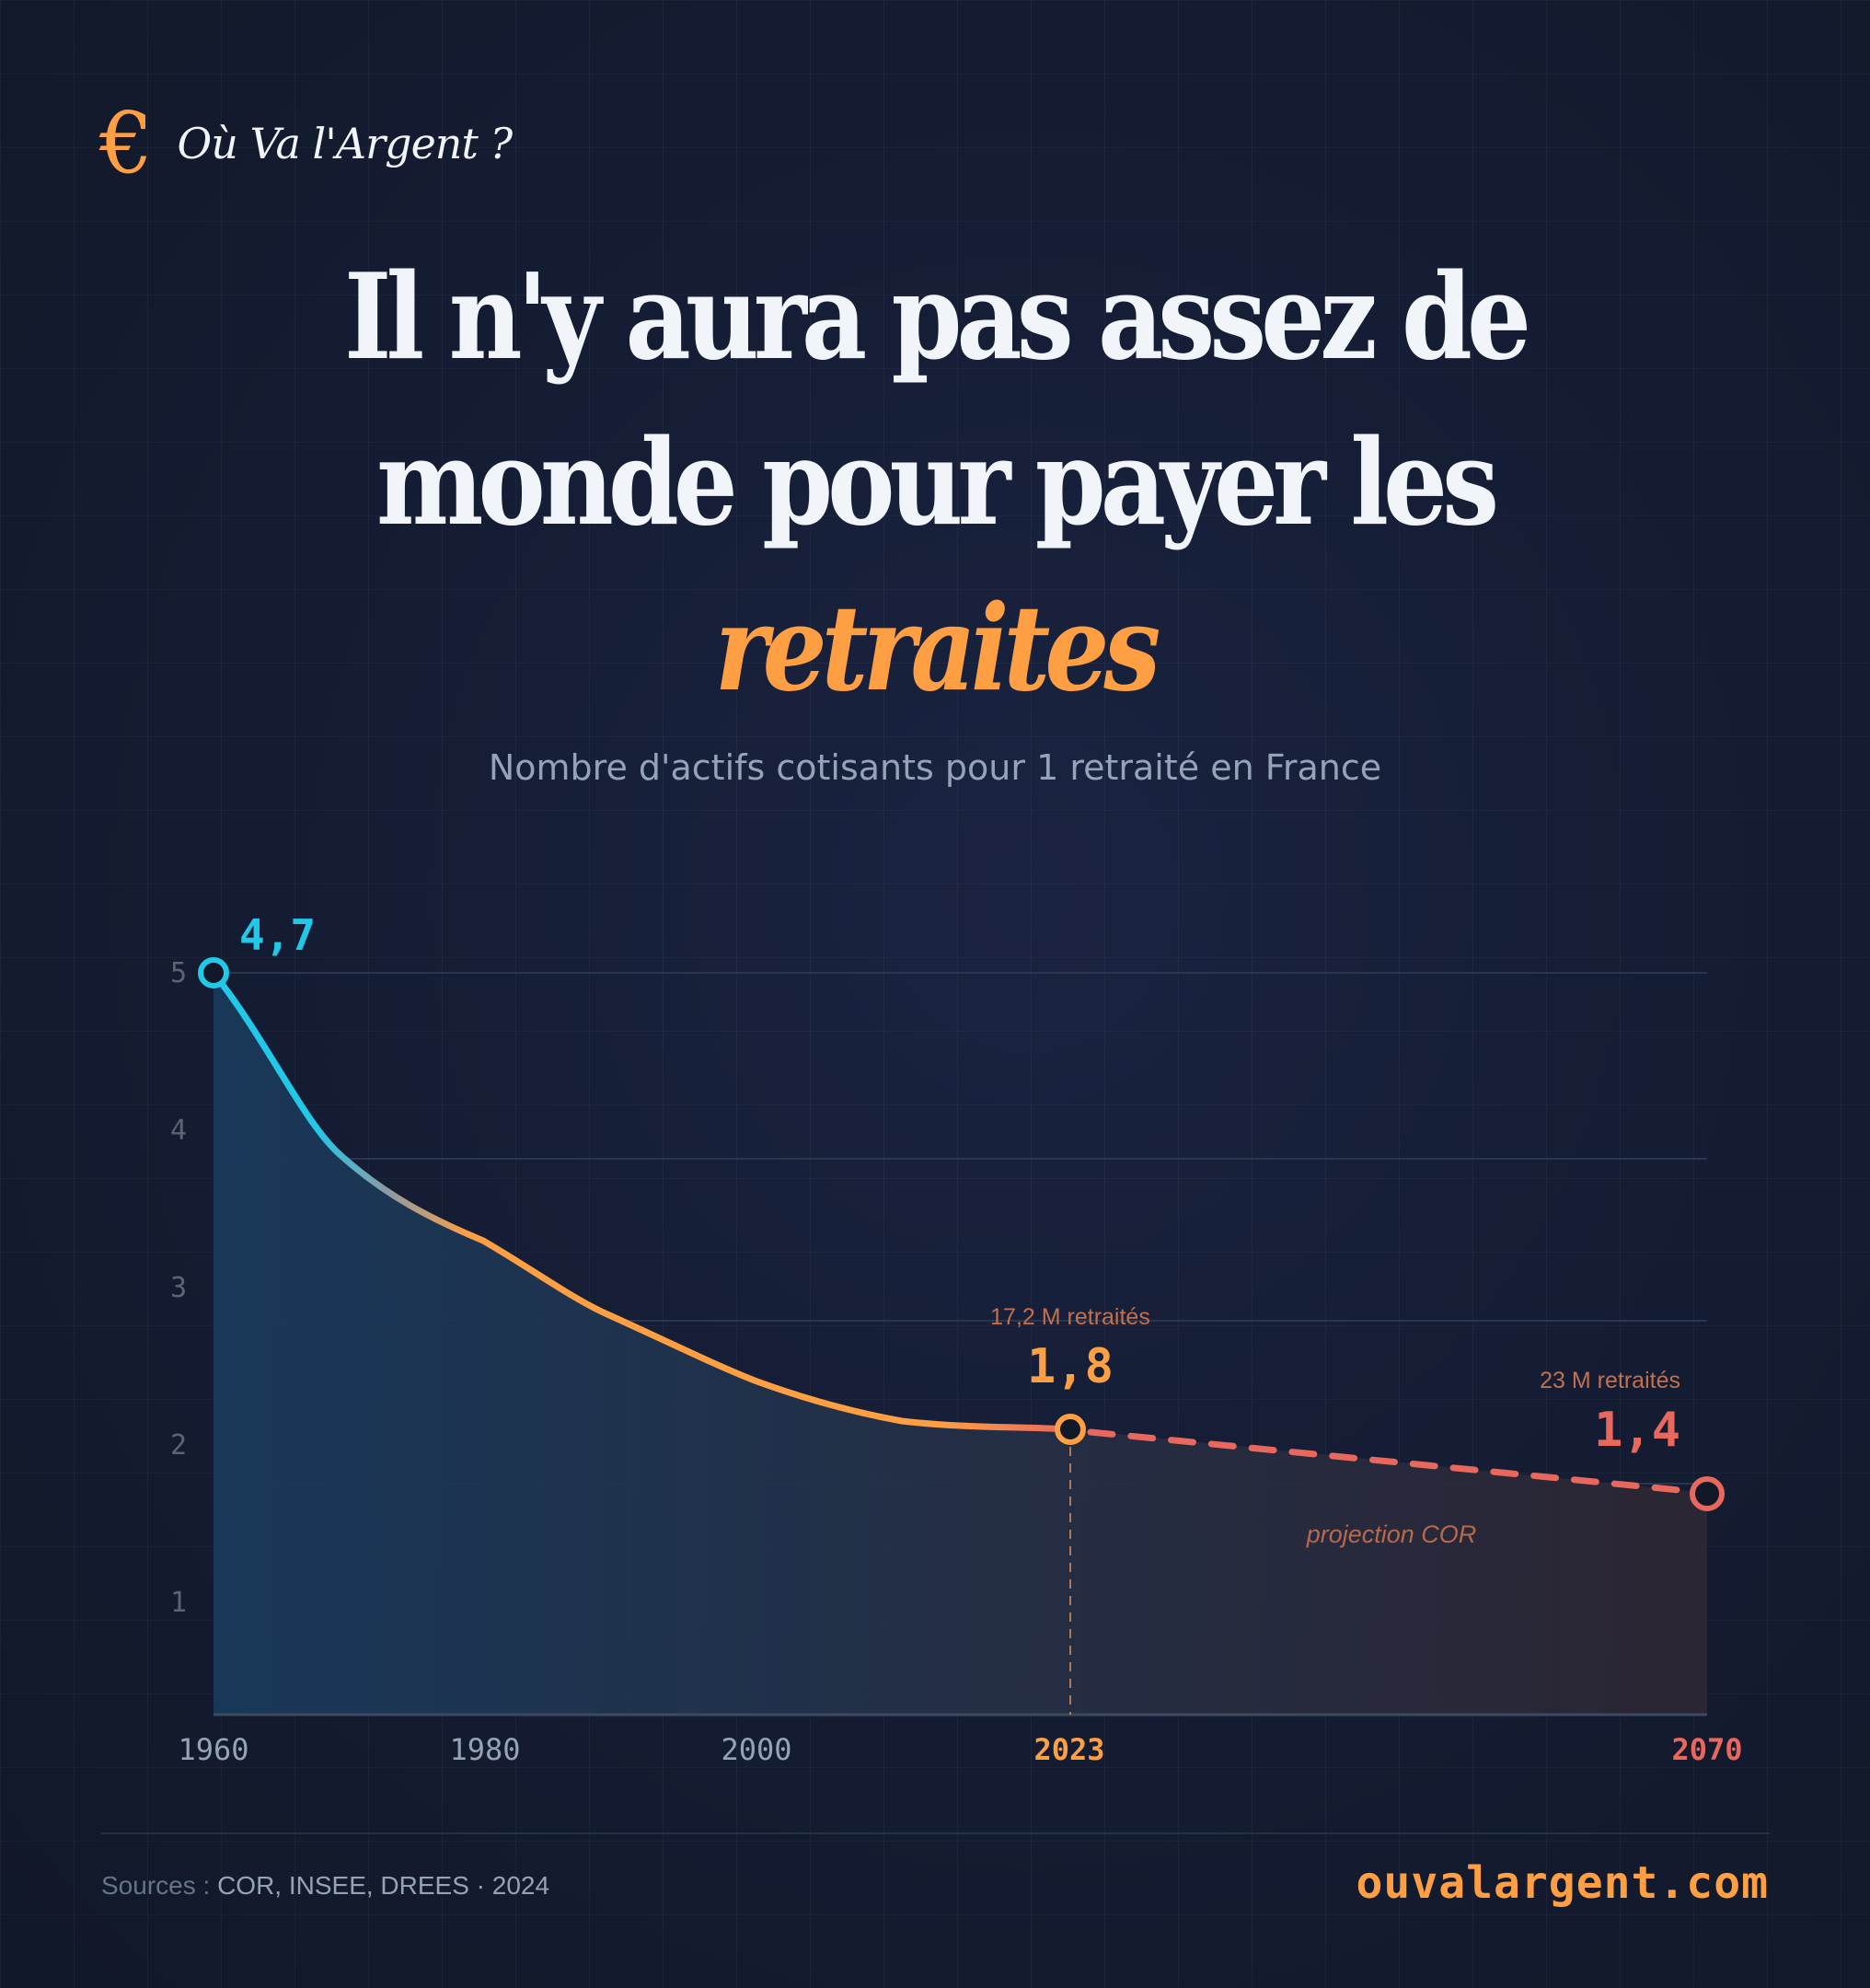  I want to click on y-tick: 4, so click(178, 1131).